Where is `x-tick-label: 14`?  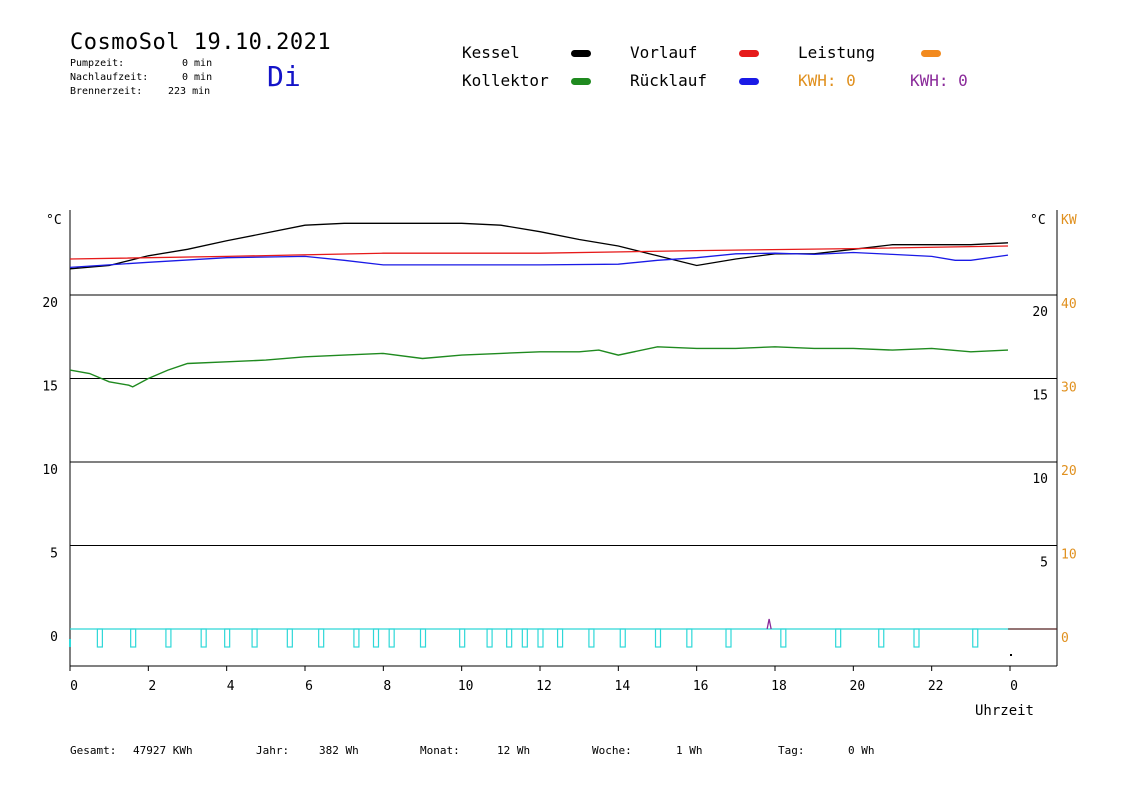 x-tick-label: 14 is located at coordinates (623, 686).